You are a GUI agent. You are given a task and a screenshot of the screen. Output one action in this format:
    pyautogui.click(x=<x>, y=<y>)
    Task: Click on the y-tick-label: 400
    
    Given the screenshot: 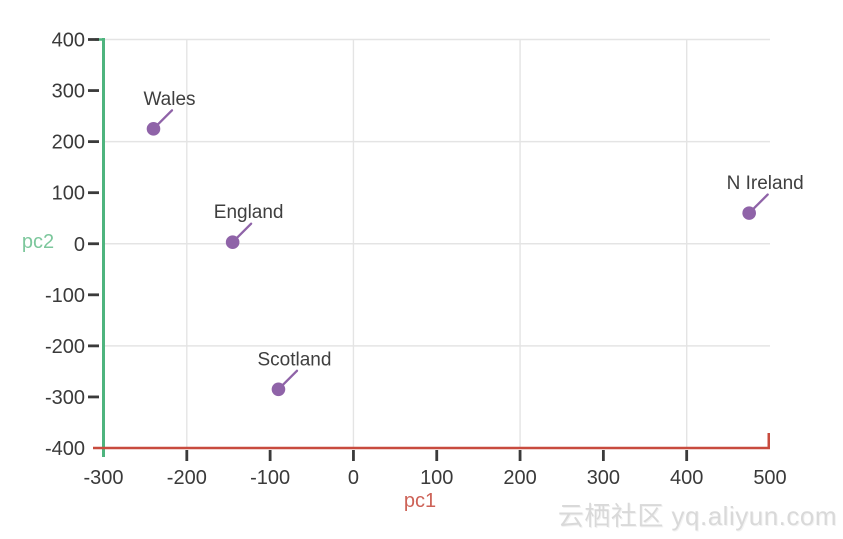 What is the action you would take?
    pyautogui.click(x=68, y=41)
    